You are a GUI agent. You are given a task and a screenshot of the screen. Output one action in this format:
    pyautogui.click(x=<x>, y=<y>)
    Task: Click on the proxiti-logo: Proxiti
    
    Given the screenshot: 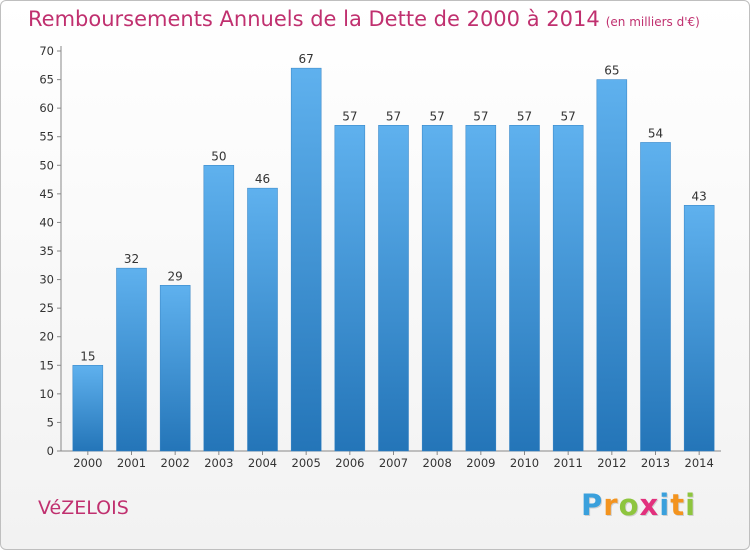 What is the action you would take?
    pyautogui.click(x=638, y=505)
    